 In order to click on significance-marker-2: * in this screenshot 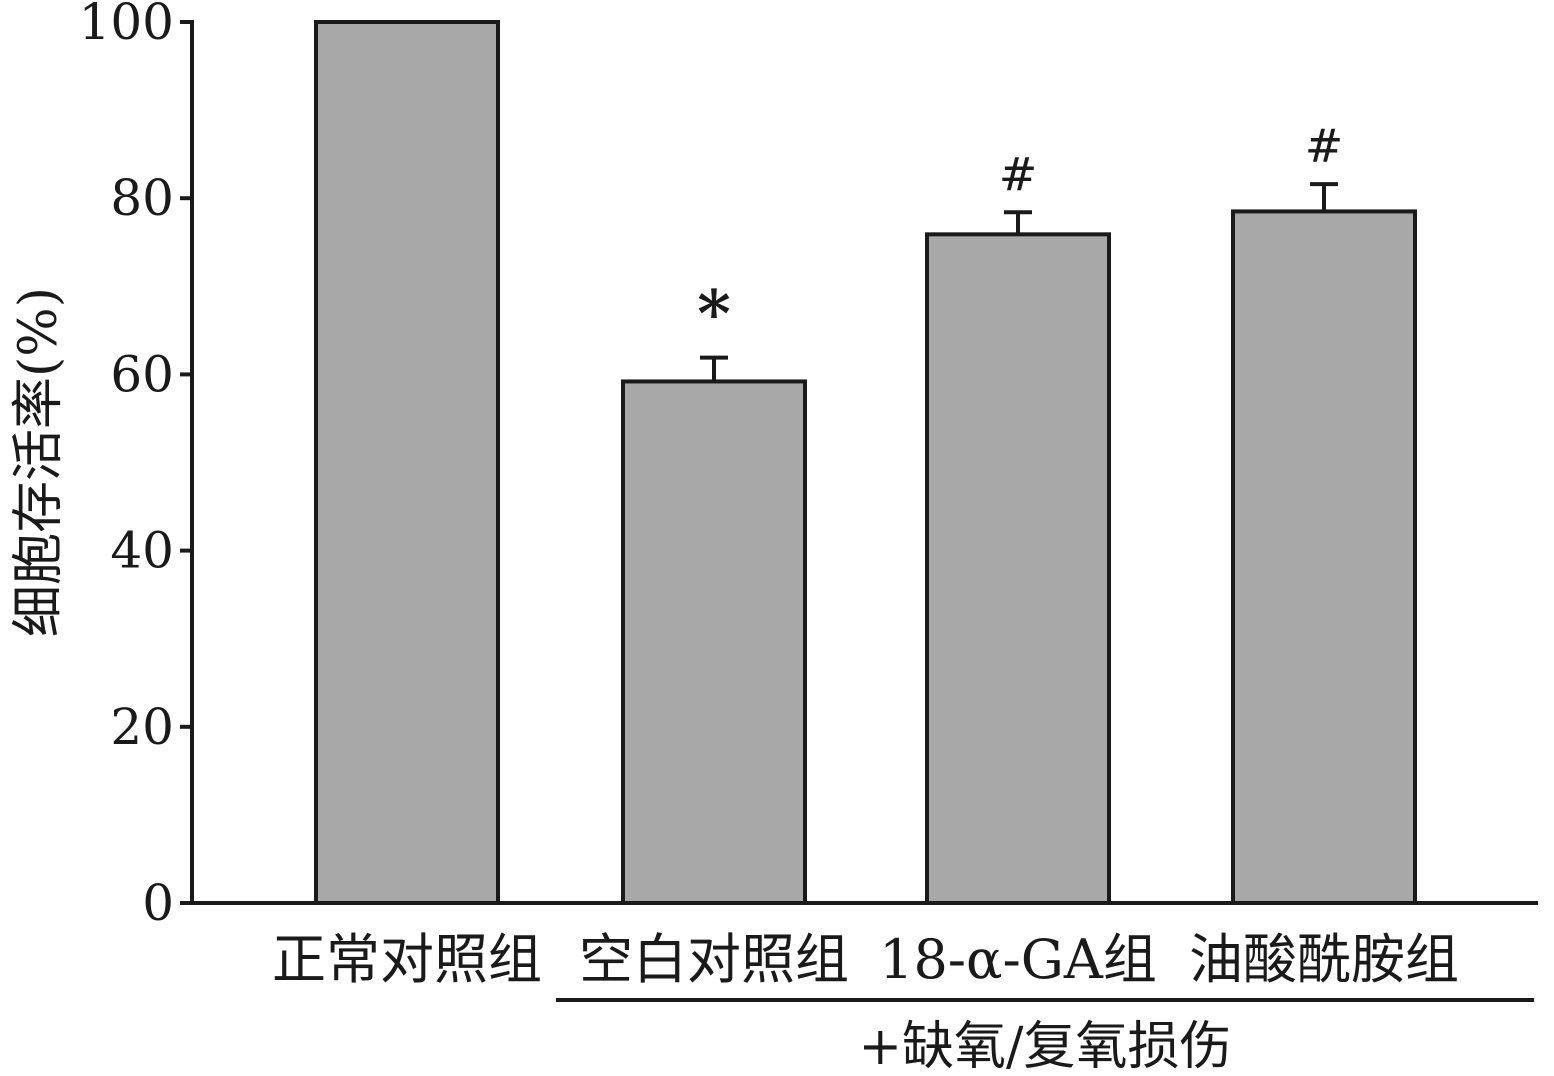, I will do `click(713, 314)`.